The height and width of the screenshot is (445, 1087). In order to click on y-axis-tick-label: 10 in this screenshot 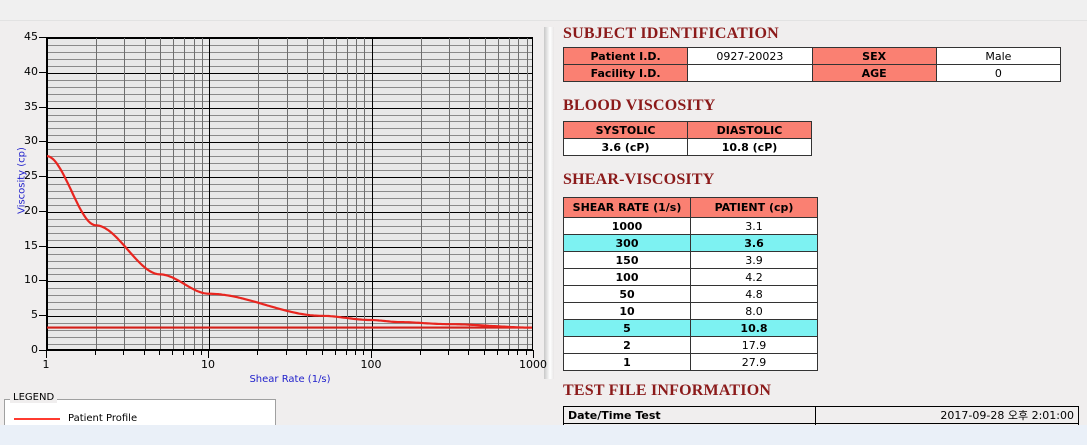, I will do `click(31, 279)`.